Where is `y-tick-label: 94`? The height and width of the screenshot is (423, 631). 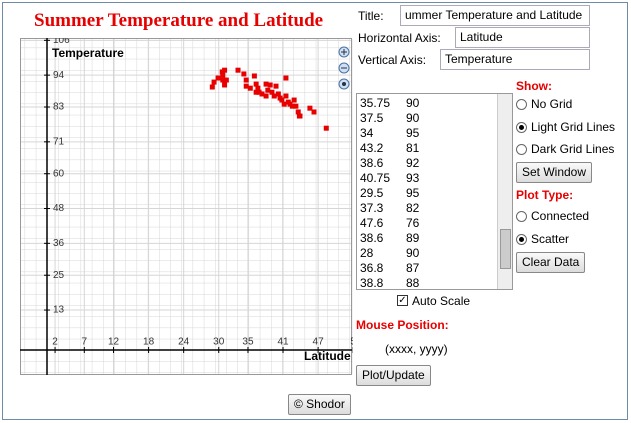
y-tick-label: 94 is located at coordinates (59, 75).